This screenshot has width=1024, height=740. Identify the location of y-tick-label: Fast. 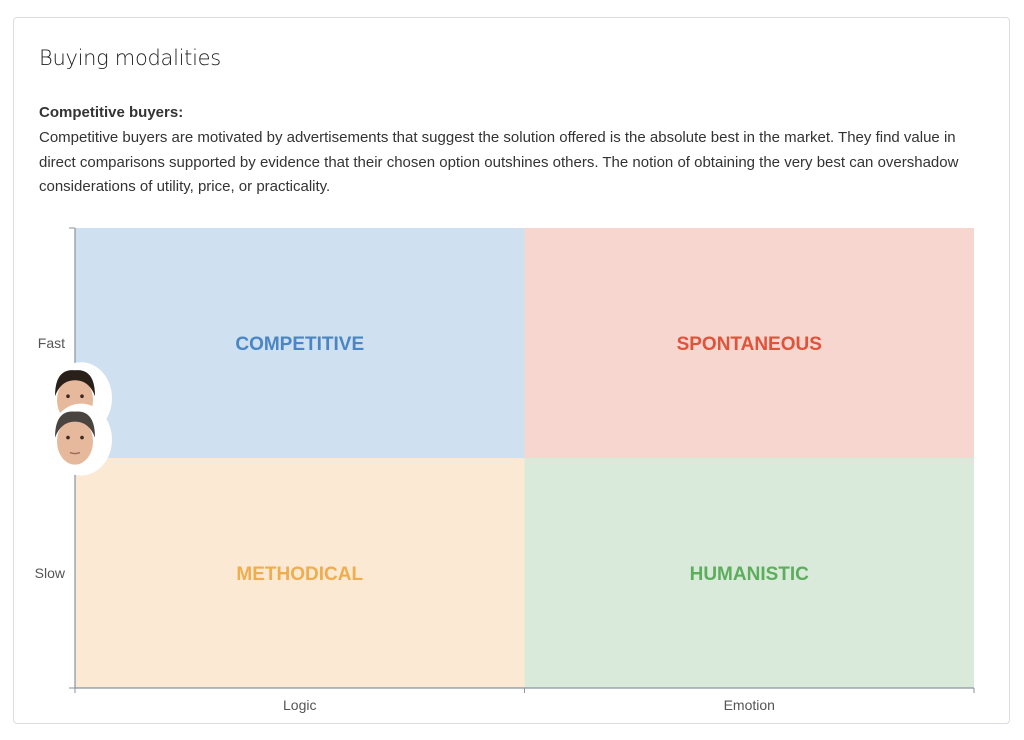
(51, 343).